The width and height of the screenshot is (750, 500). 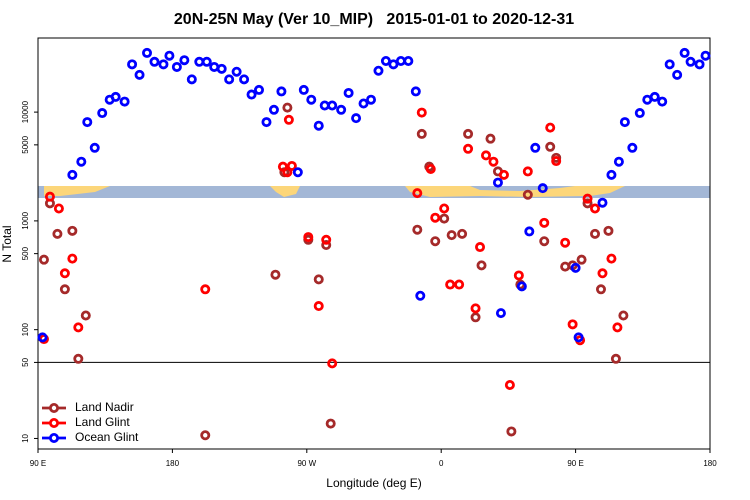 What do you see at coordinates (306, 463) in the screenshot?
I see `x-tick-label: 90 W` at bounding box center [306, 463].